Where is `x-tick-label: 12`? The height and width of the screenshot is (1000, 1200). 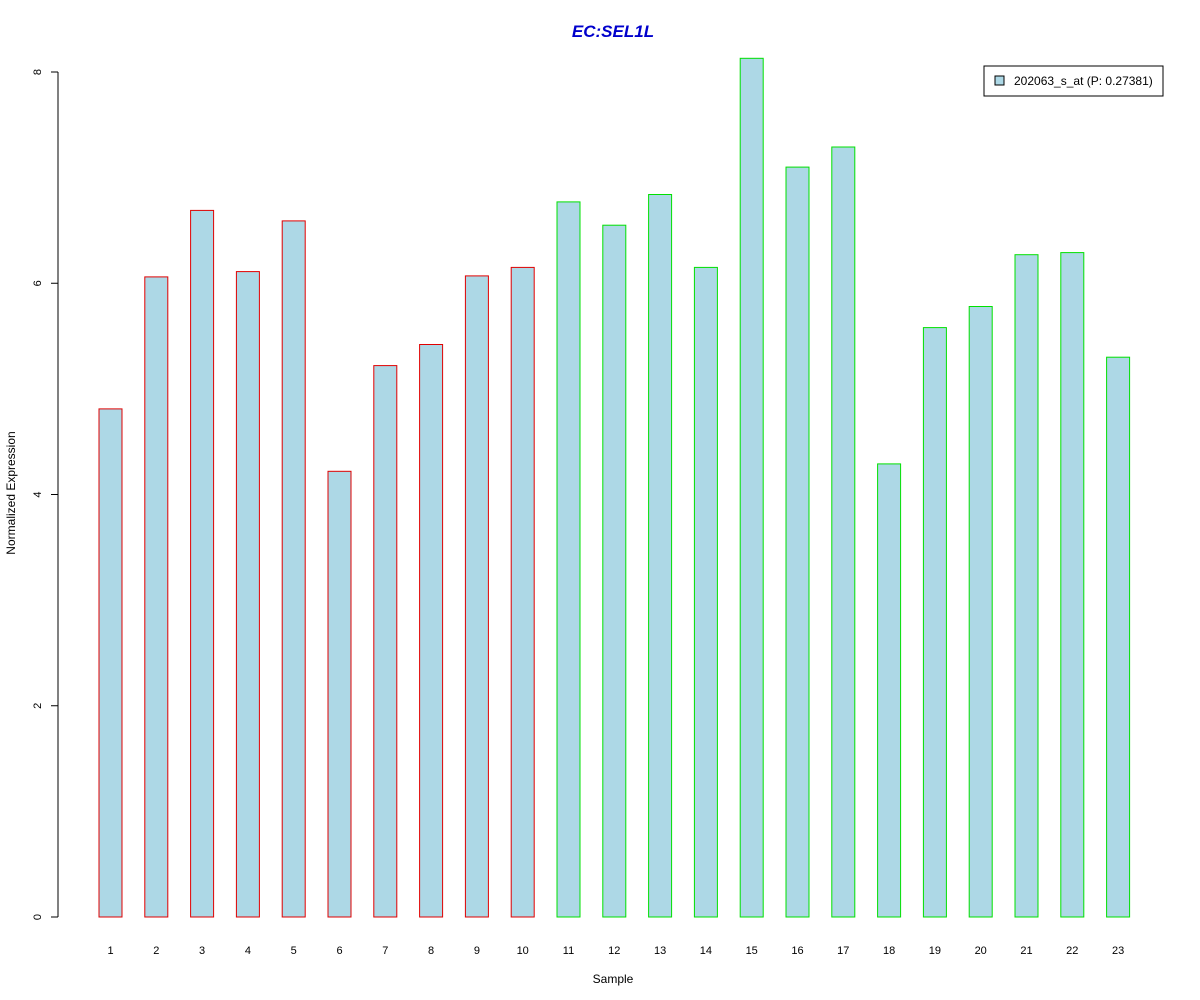 x-tick-label: 12 is located at coordinates (614, 951).